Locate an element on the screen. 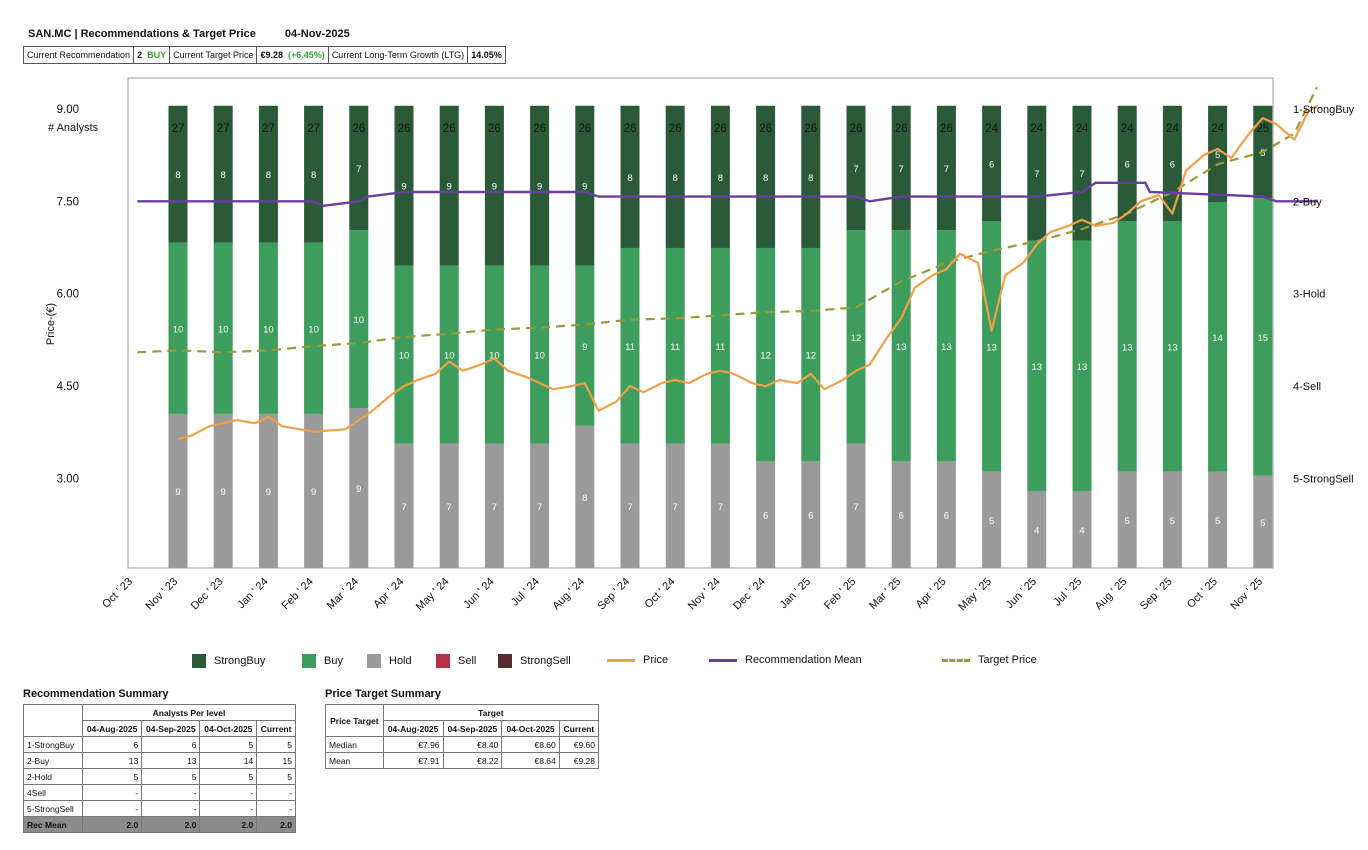 This screenshot has width=1368, height=850. x-tick-label: Jun ' 25 is located at coordinates (1021, 593).